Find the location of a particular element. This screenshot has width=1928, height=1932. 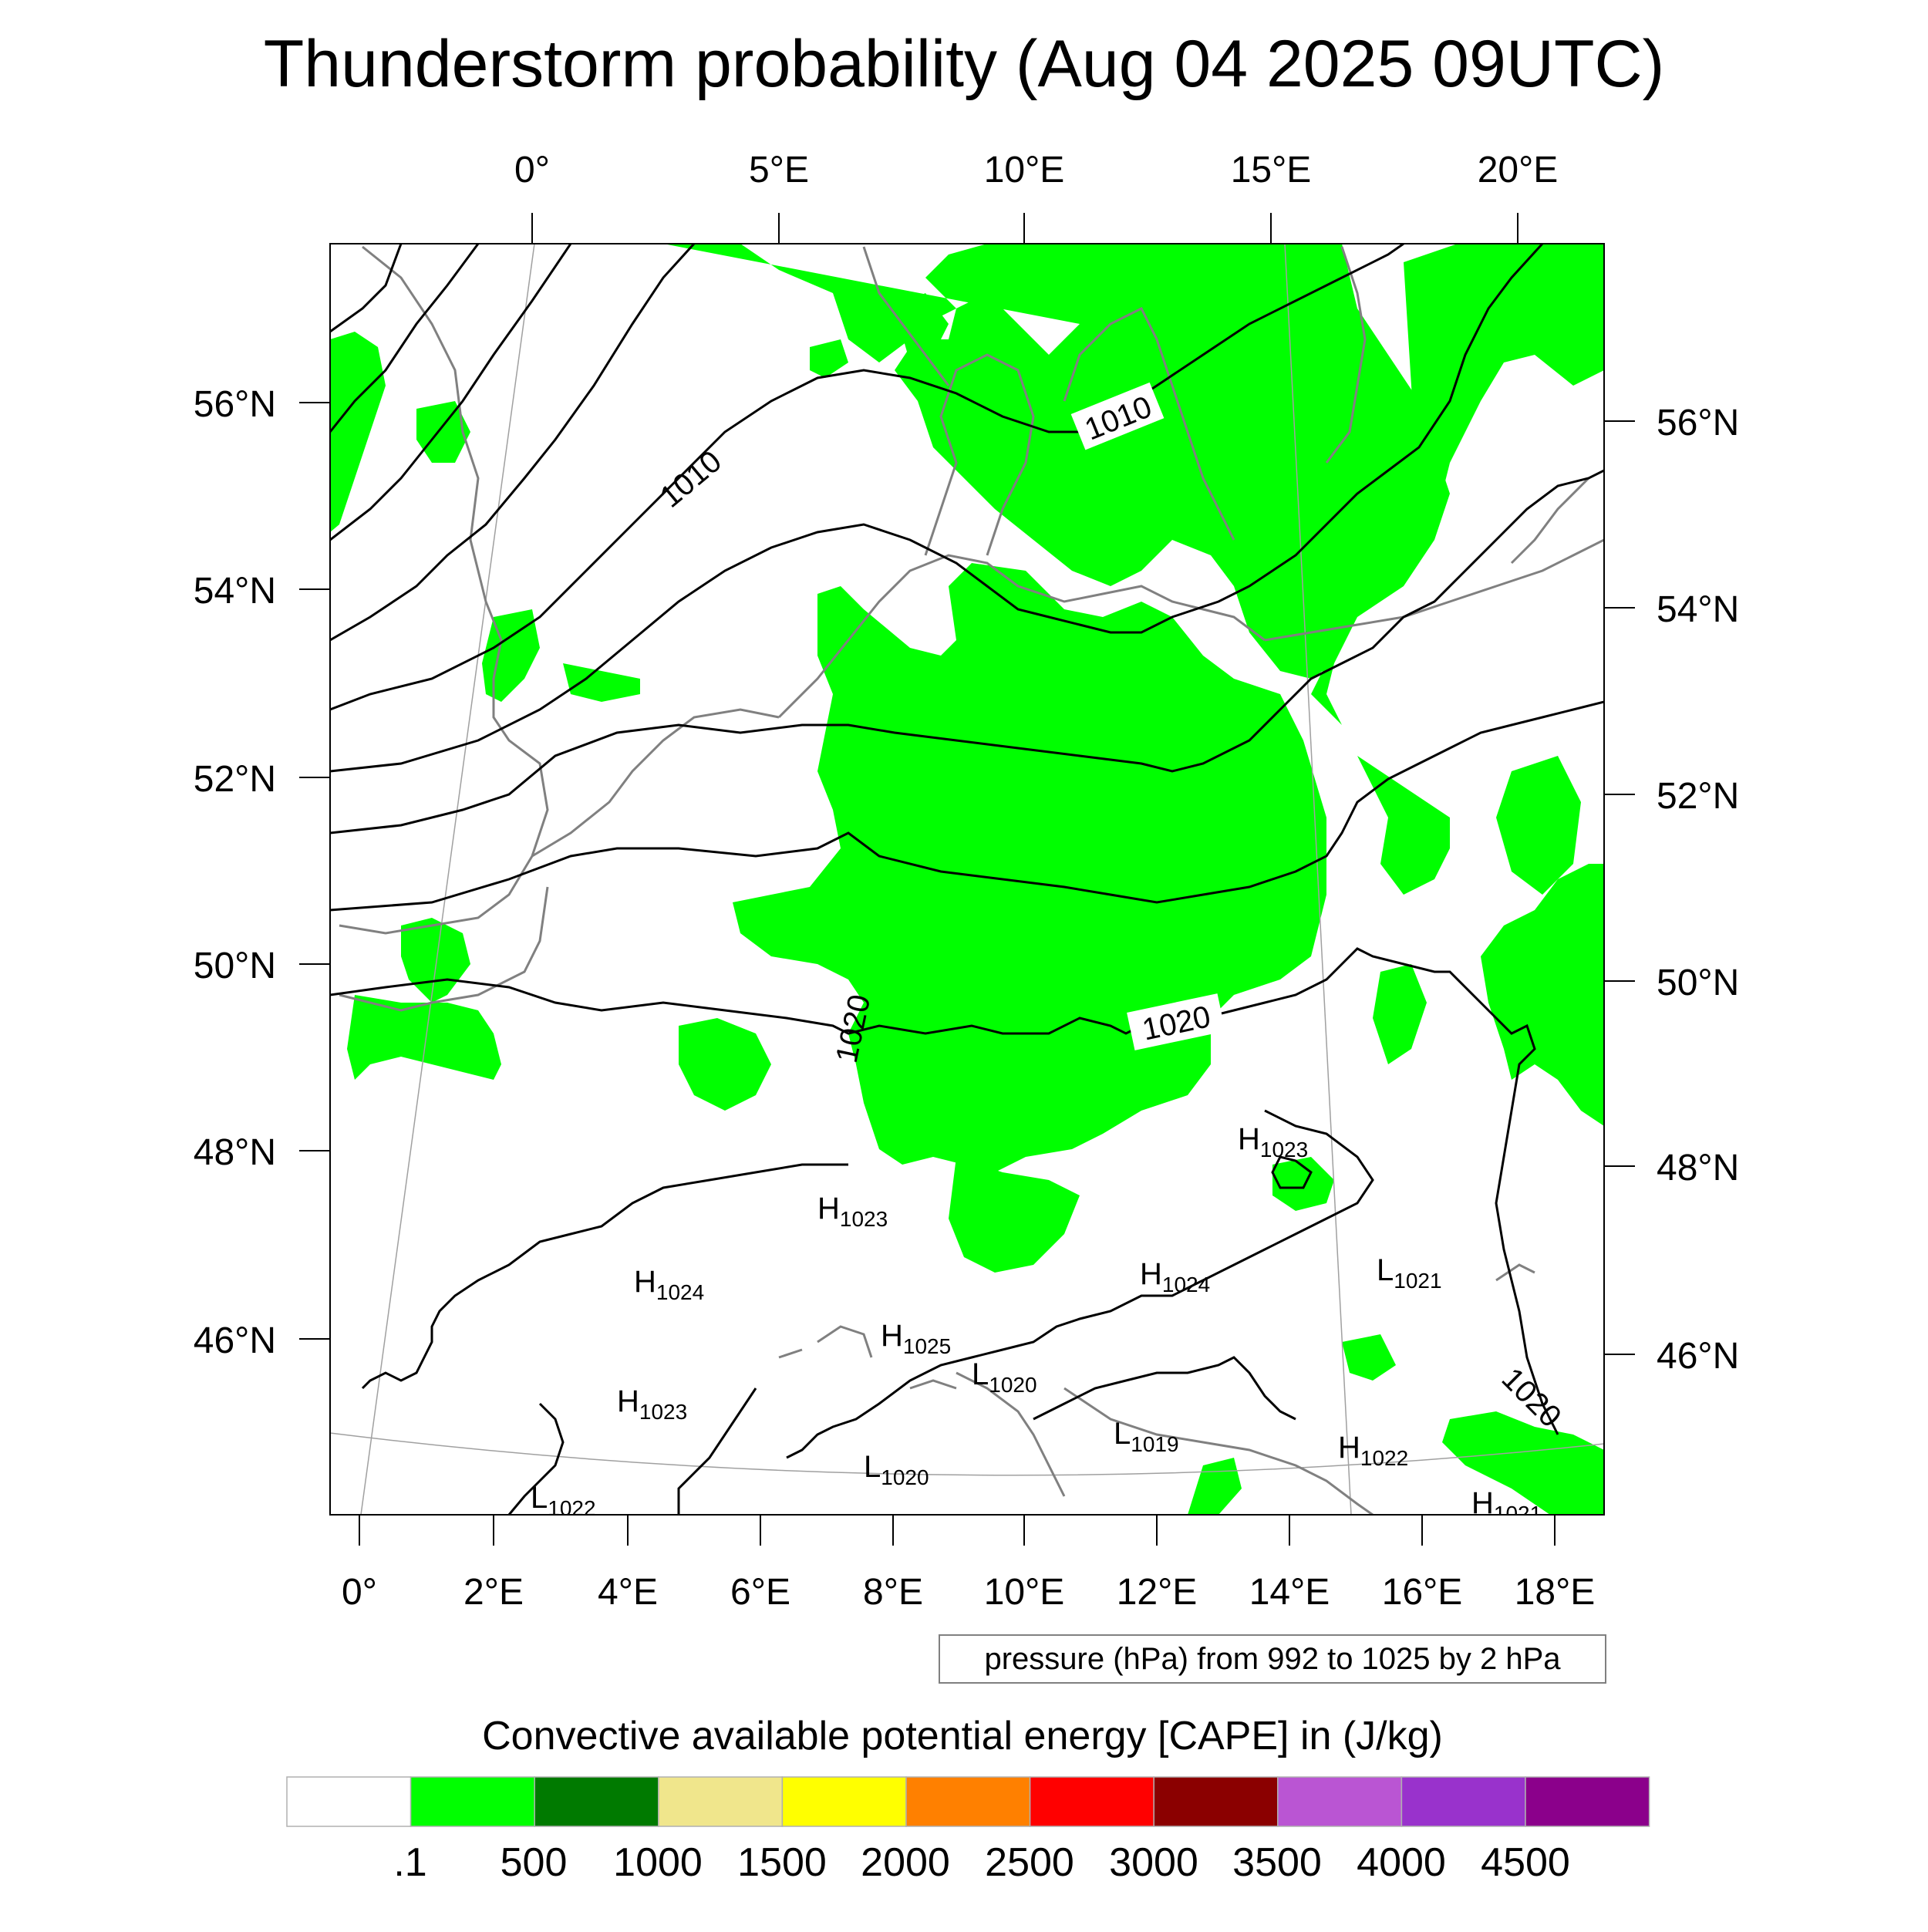

coast-sweden-south is located at coordinates (1149, 423).